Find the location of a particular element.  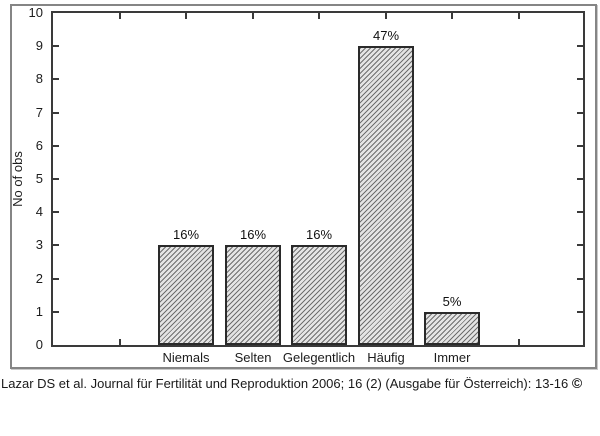

y-tick-label: 10 is located at coordinates (35, 12).